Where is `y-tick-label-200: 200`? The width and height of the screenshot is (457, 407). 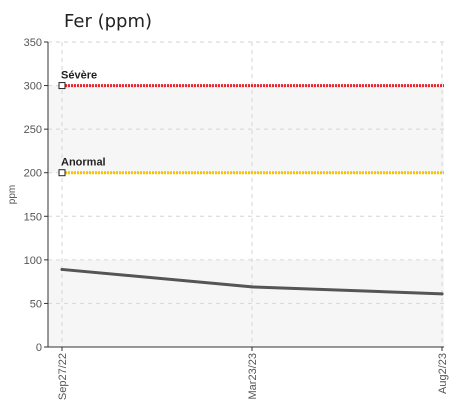 y-tick-label-200: 200 is located at coordinates (33, 174).